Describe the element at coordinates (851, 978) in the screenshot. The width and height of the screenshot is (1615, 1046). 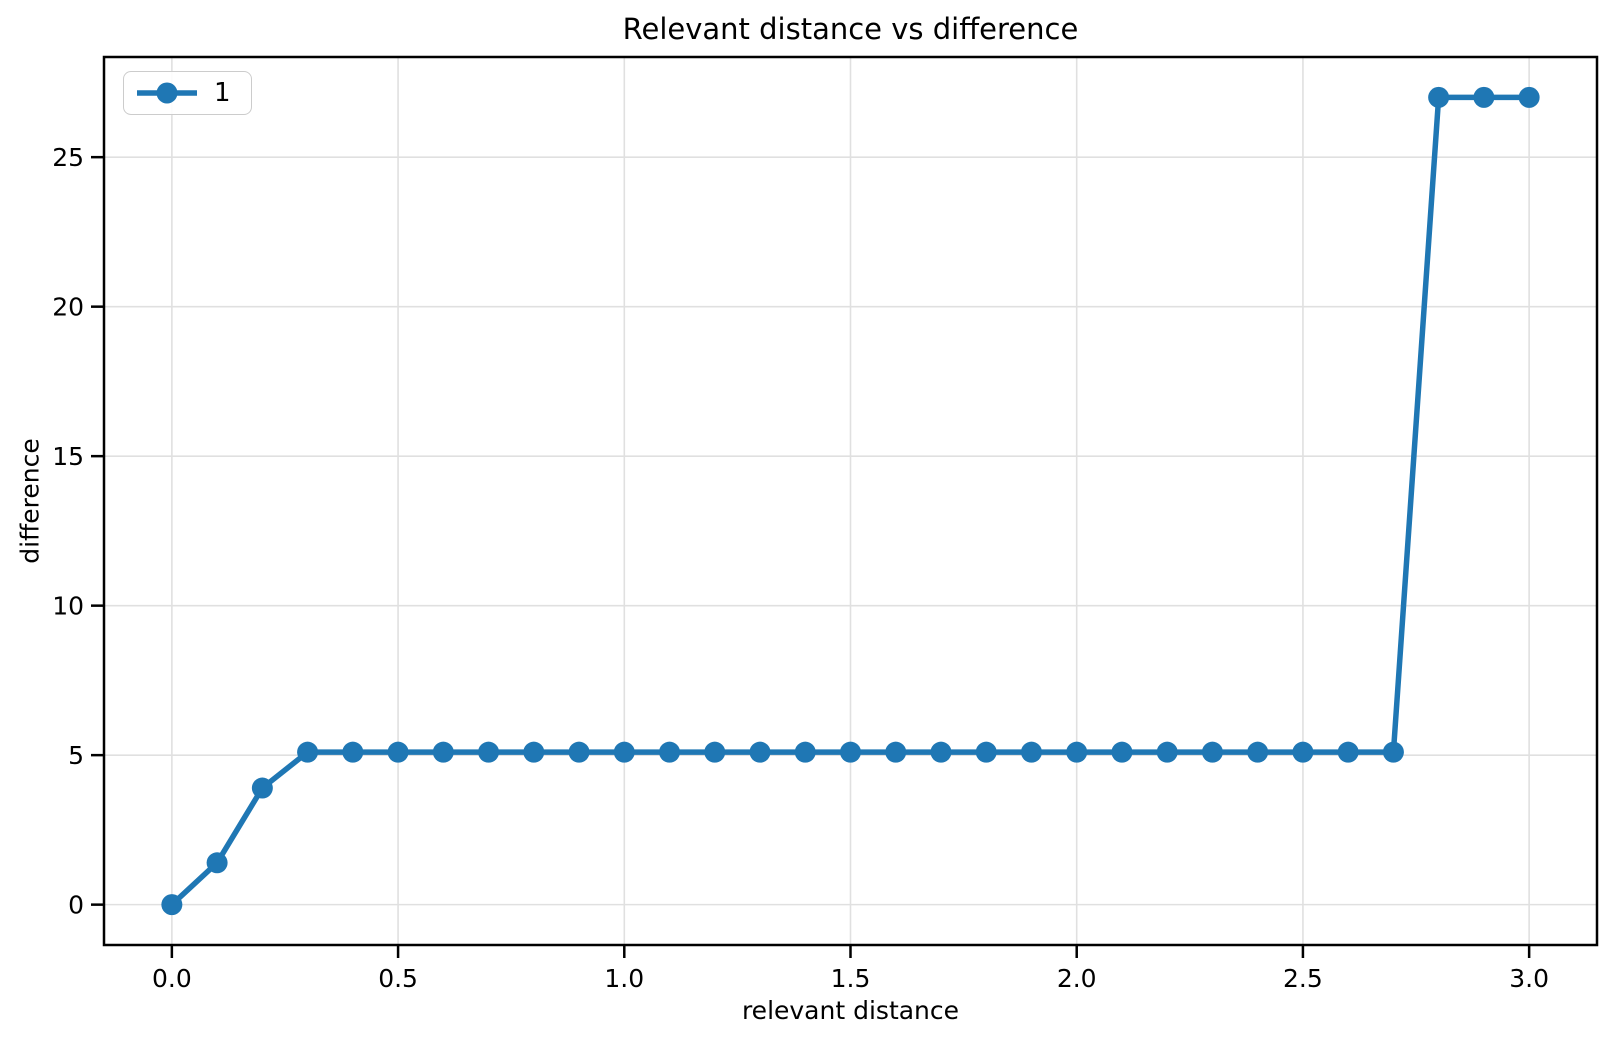
I see `x-tick-label: 1.5` at that location.